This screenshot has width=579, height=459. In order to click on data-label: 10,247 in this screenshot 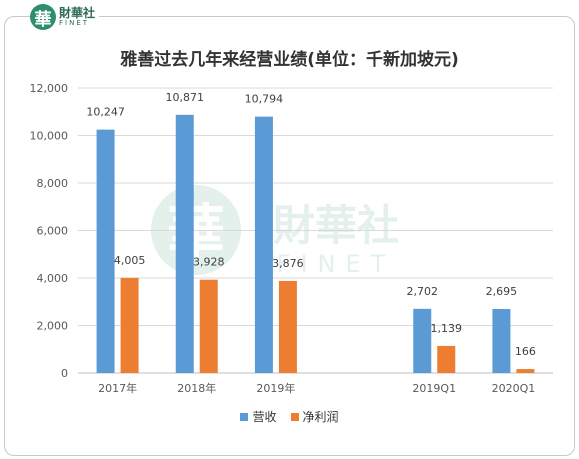, I will do `click(105, 112)`.